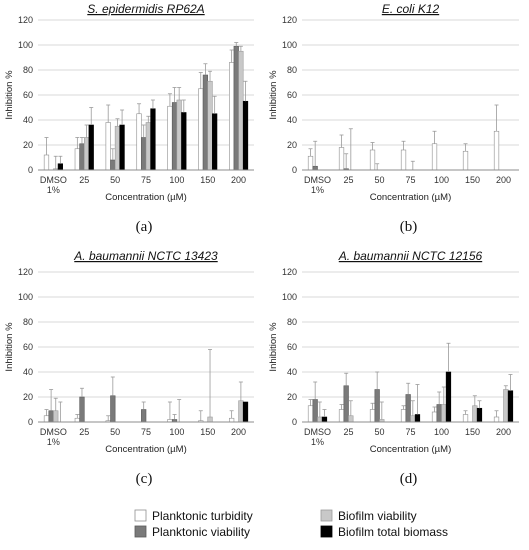  Describe the element at coordinates (145, 256) in the screenshot. I see `chart-title: A. baumannii NCTC 13423` at that location.